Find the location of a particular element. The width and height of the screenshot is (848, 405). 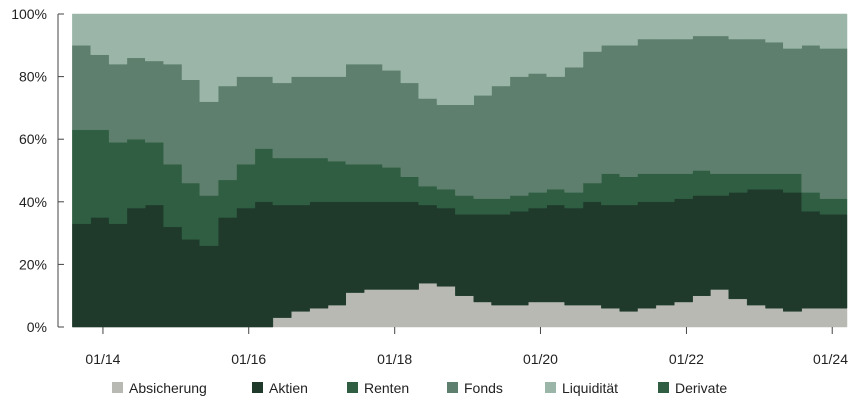

y-tick-label: 40% is located at coordinates (33, 202).